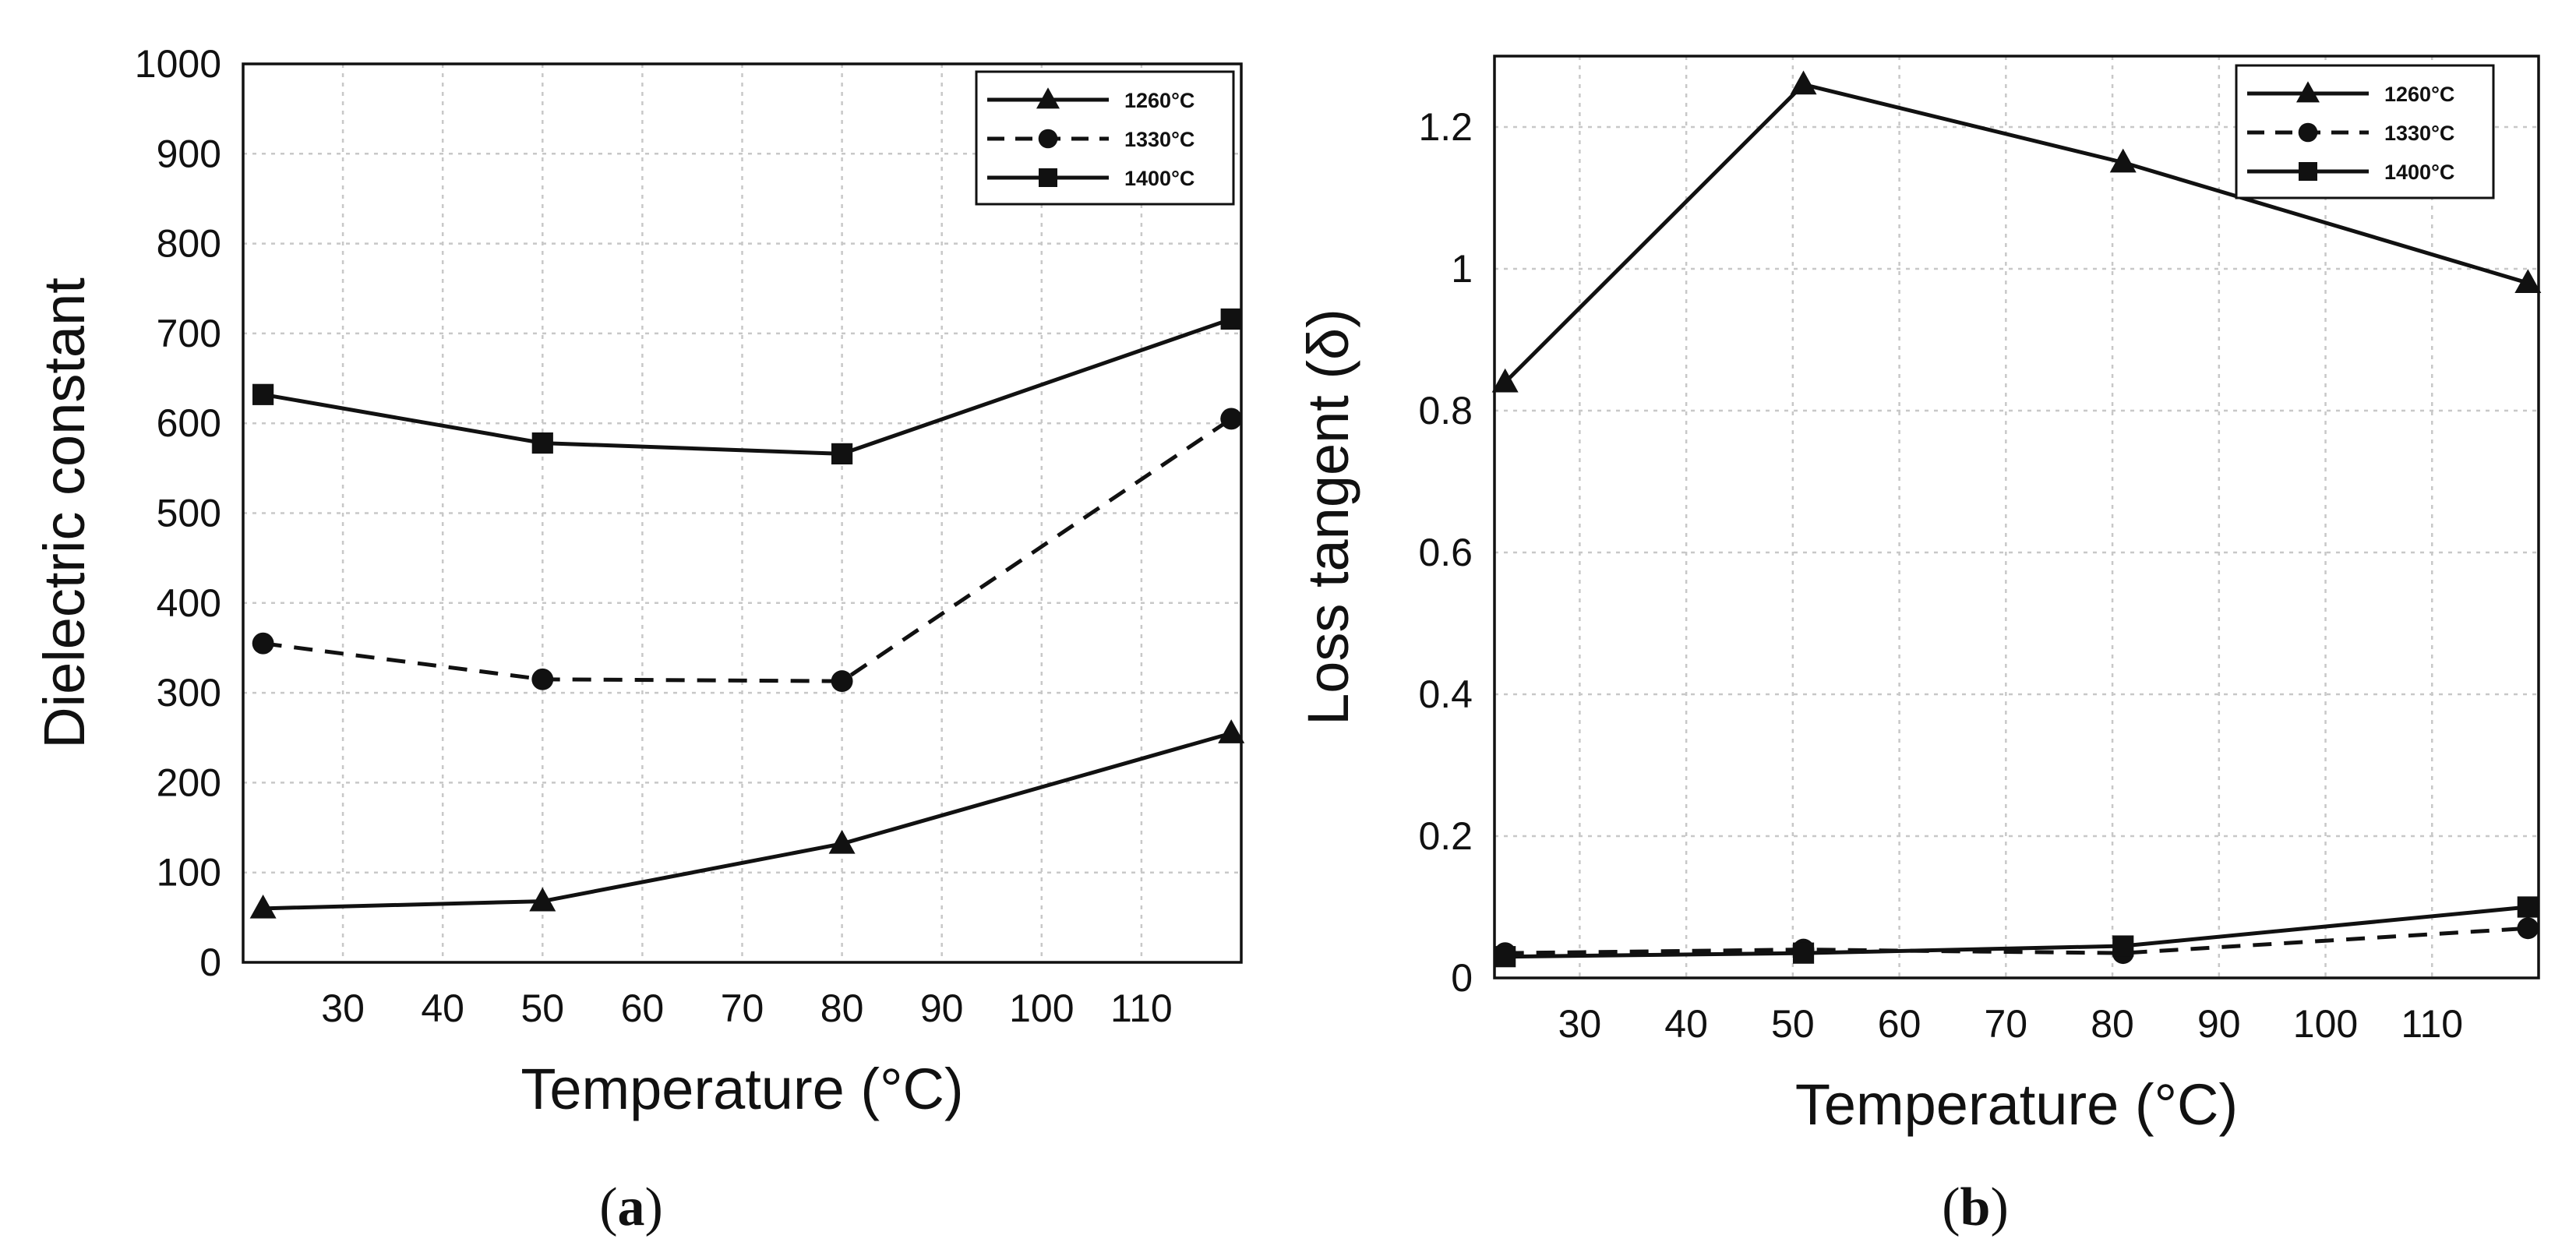 This screenshot has height=1253, width=2576. What do you see at coordinates (189, 513) in the screenshot?
I see `y-tick-label: 500` at bounding box center [189, 513].